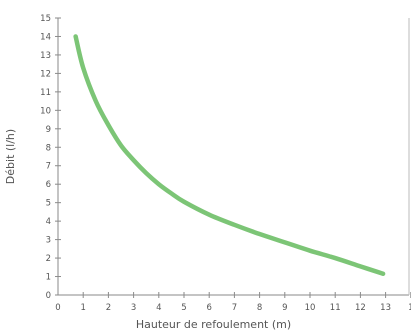  Describe the element at coordinates (45, 19) in the screenshot. I see `y-tick-label: 15` at that location.